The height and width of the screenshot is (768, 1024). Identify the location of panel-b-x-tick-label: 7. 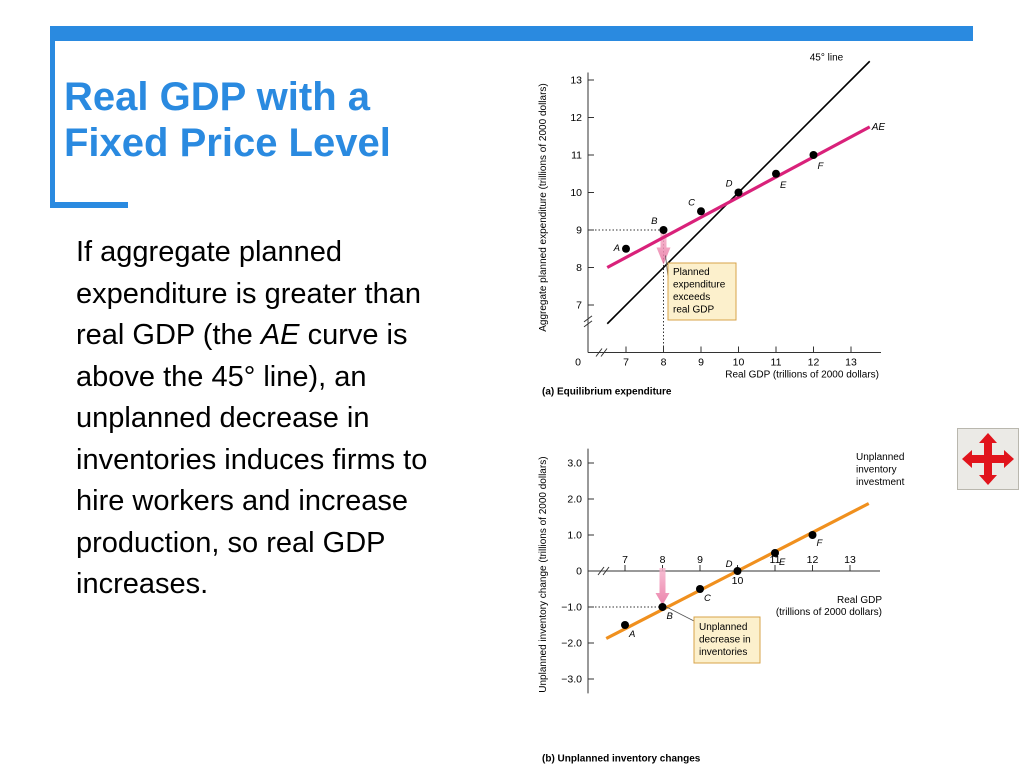
(625, 560).